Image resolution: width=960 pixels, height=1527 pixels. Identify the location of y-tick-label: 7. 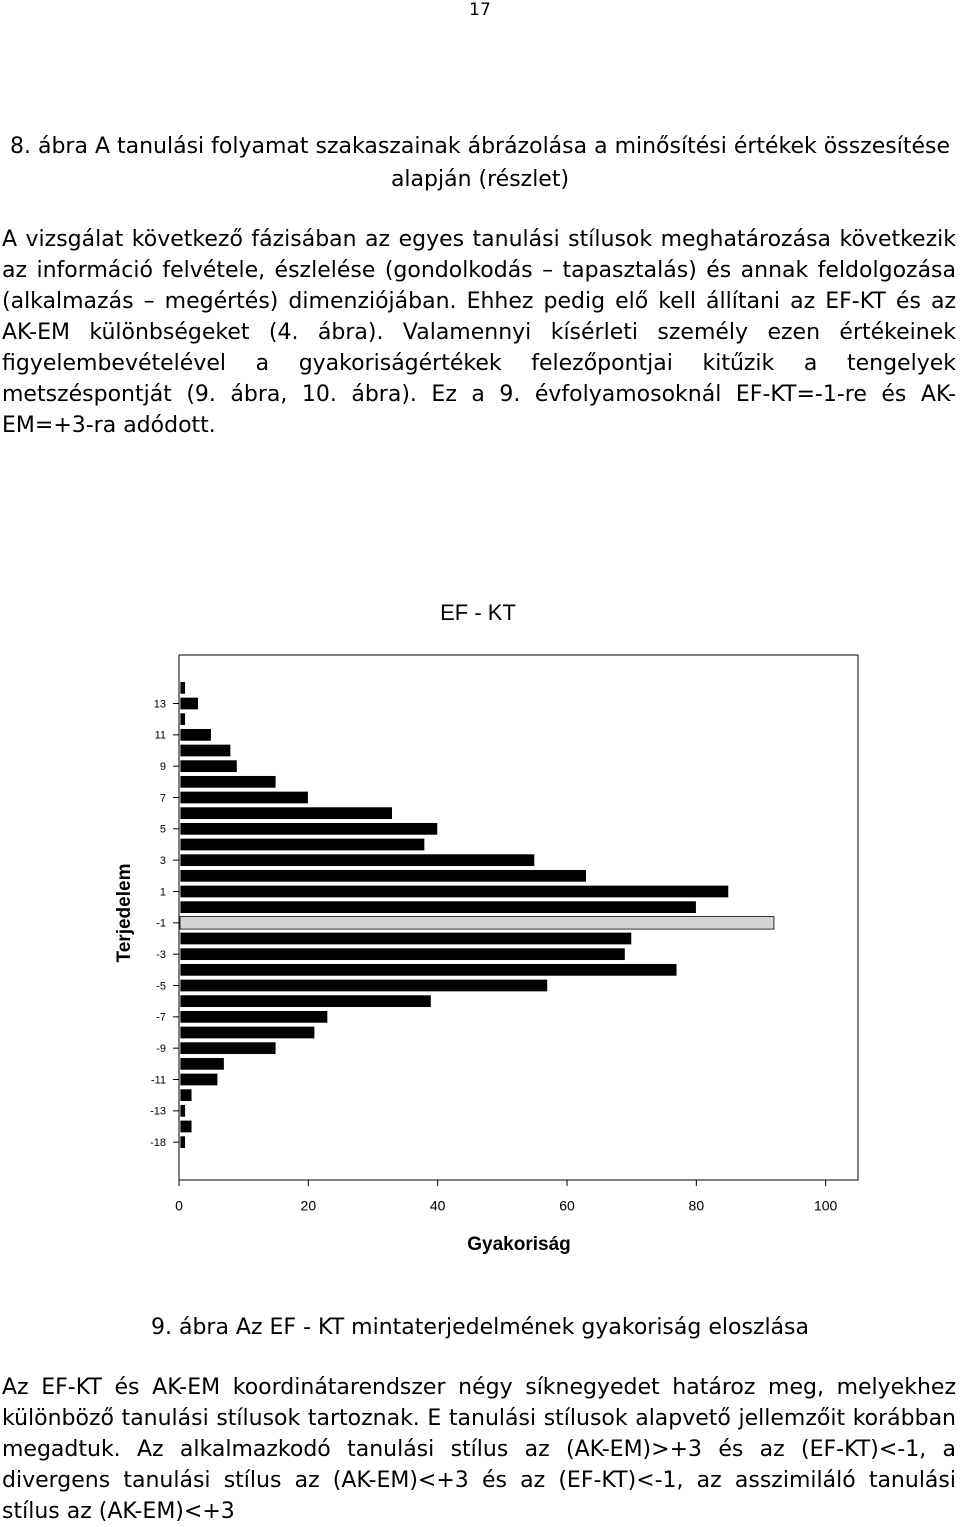
(163, 798).